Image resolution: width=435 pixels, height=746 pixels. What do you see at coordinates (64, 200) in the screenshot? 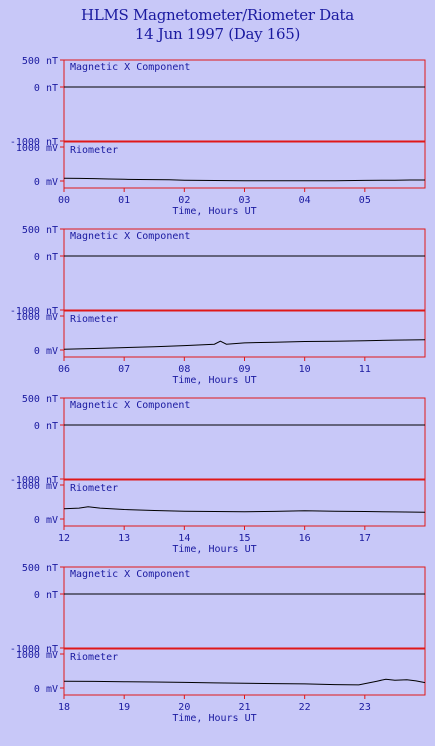
I see `x-tick-label: 00` at bounding box center [64, 200].